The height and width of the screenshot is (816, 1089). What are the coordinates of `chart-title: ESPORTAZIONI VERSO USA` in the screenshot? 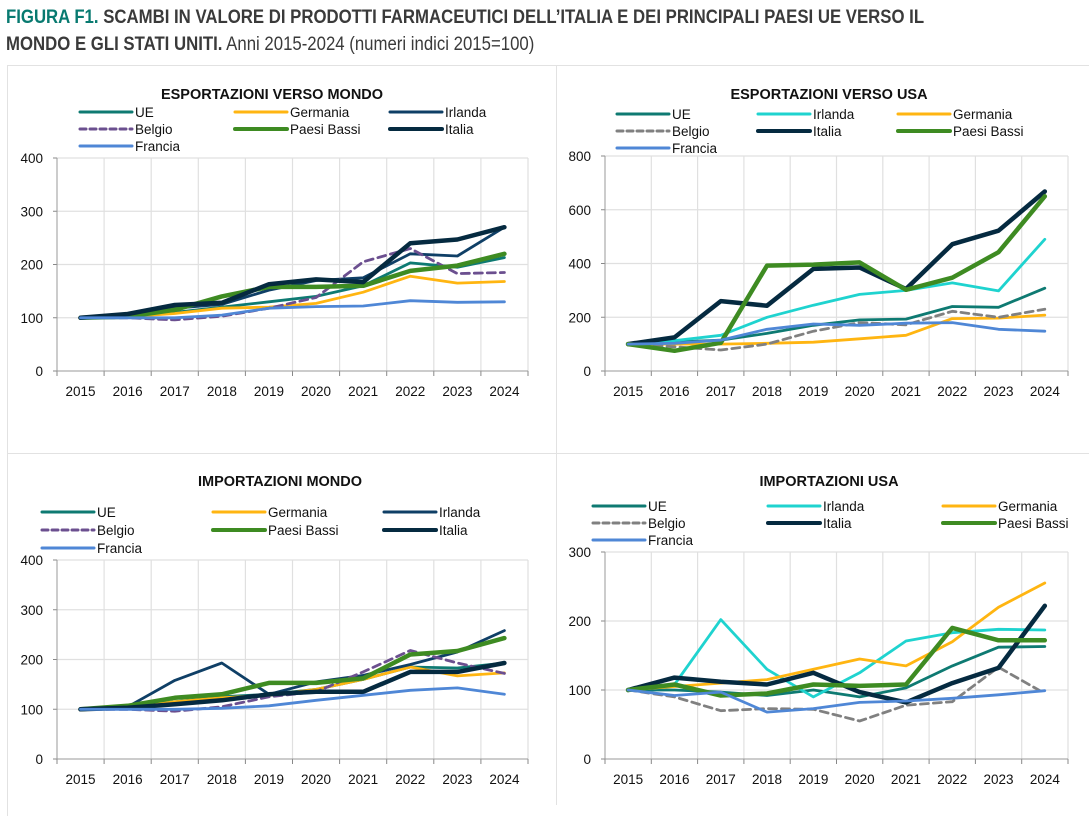 It's located at (829, 95).